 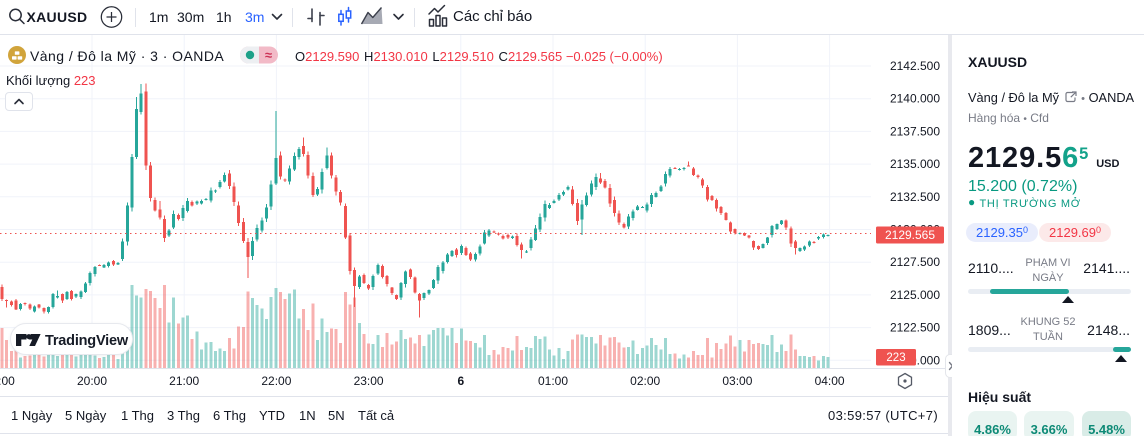 What do you see at coordinates (645, 381) in the screenshot?
I see `svg-text: 02:00` at bounding box center [645, 381].